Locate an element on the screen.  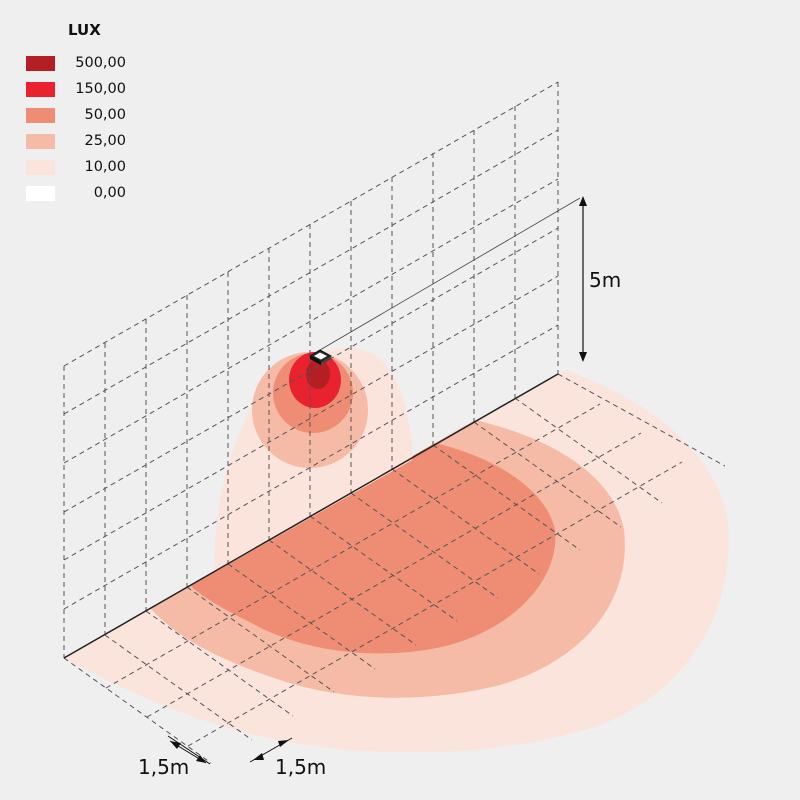
legend-item: 10,00 is located at coordinates (76, 167).